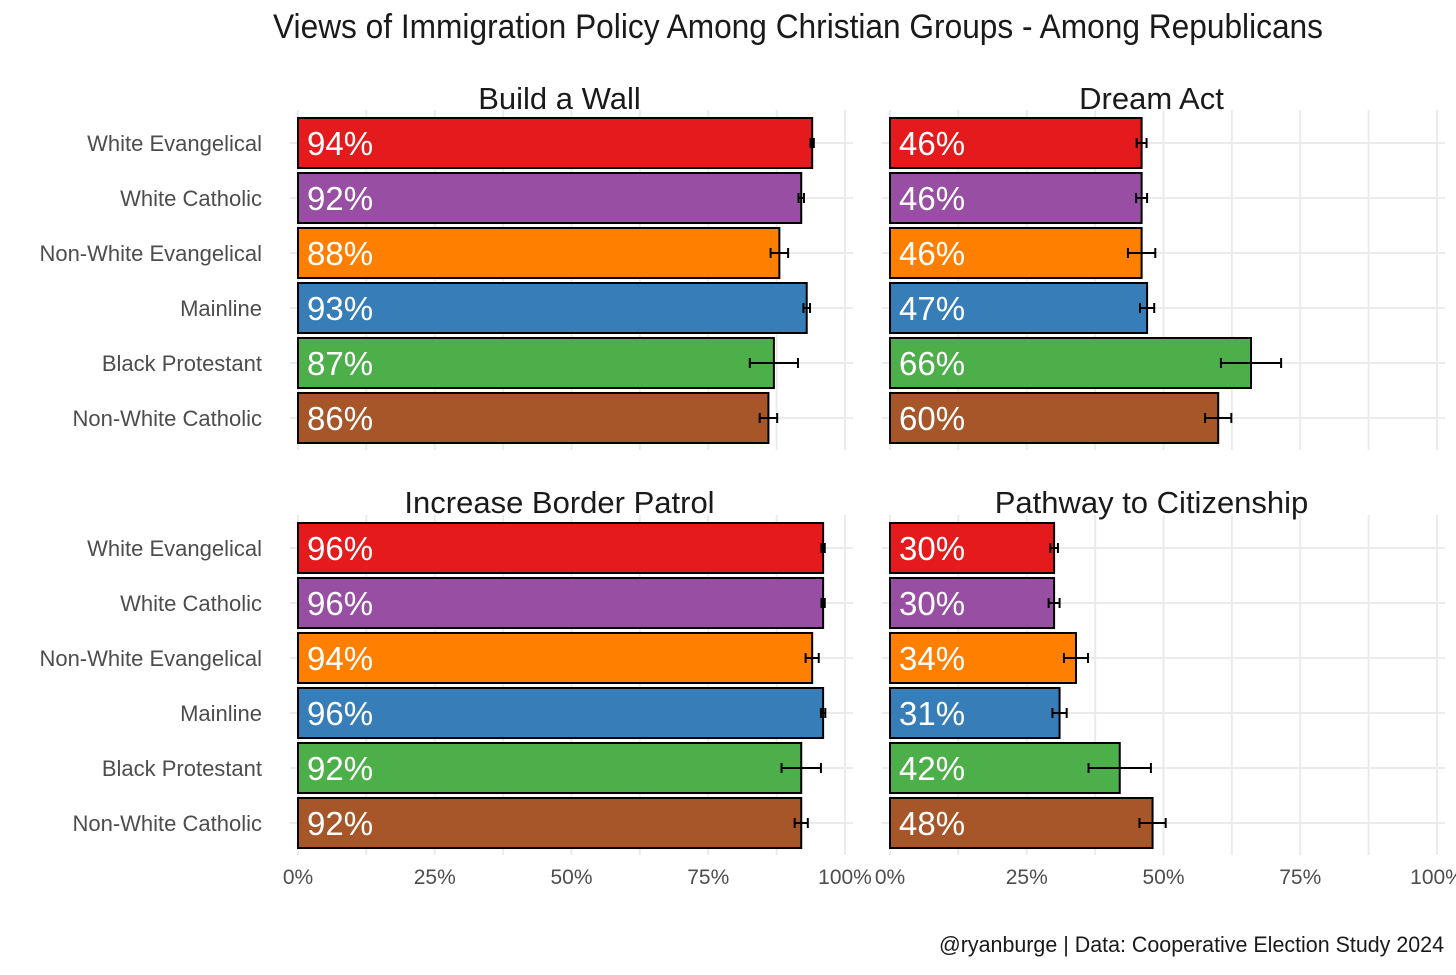 The image size is (1456, 975). Describe the element at coordinates (571, 877) in the screenshot. I see `x-tick-label: 50%` at that location.